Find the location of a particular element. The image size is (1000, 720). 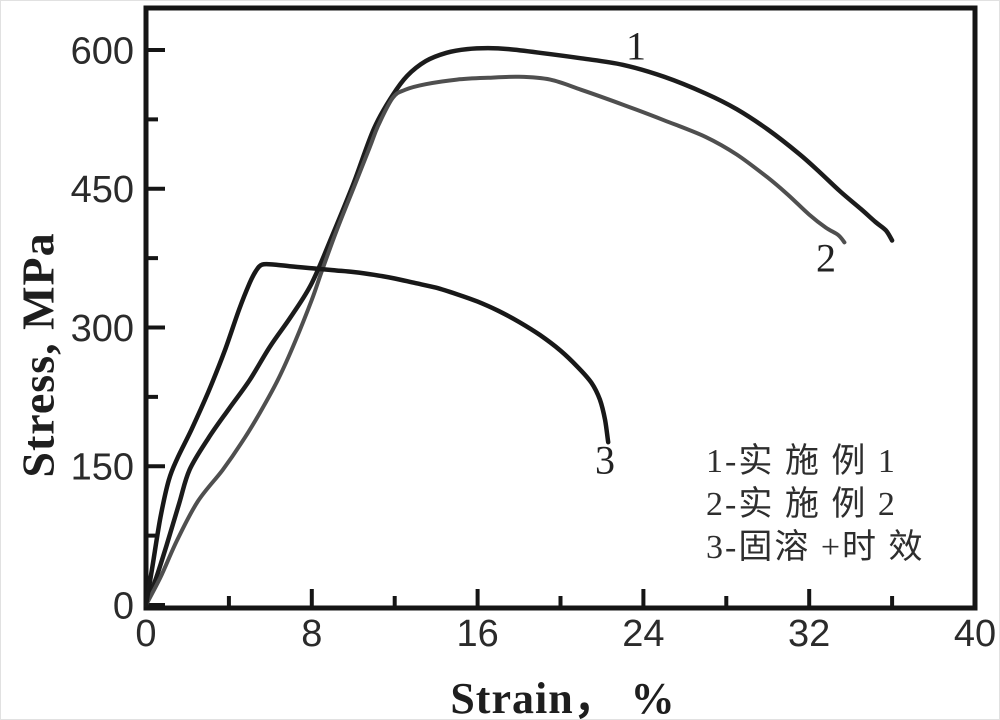

x-tick-label: 24 is located at coordinates (643, 634).